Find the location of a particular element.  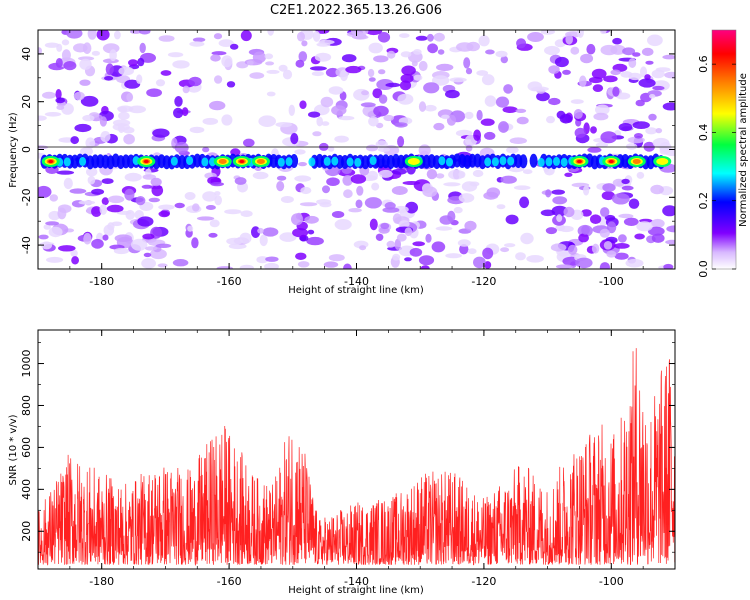

spectrogram-xtick-label: -160 is located at coordinates (229, 281).